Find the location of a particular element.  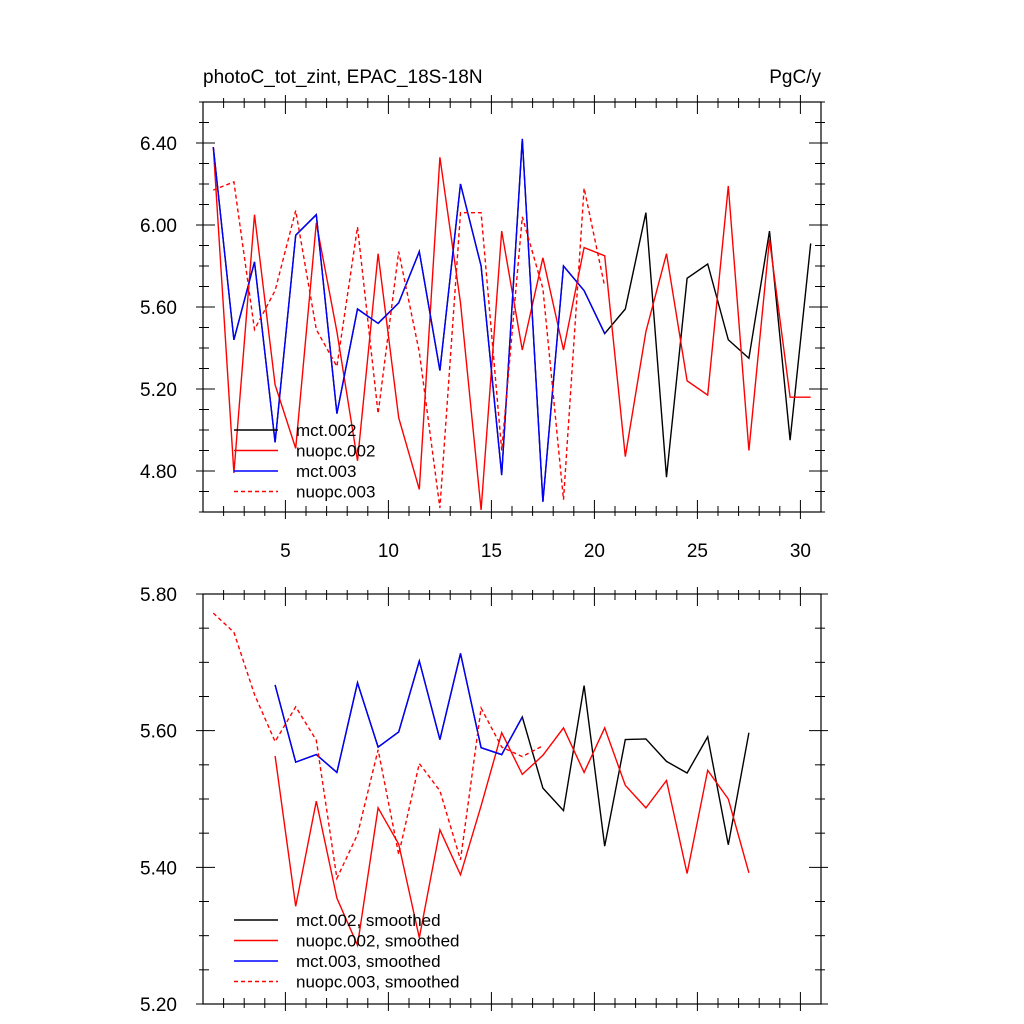

legend-label: nuopc.002, smoothed is located at coordinates (378, 941).